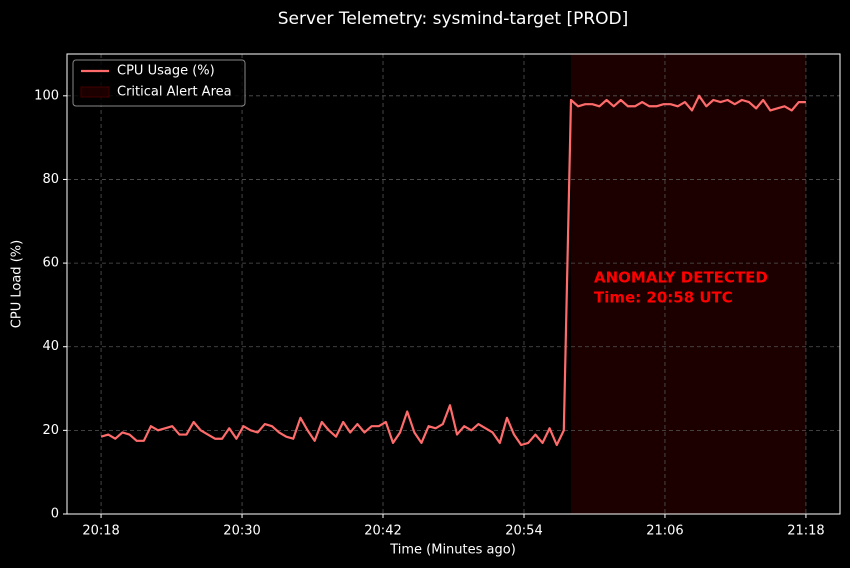 The image size is (850, 568). I want to click on legend-label: CPU Usage (%), so click(166, 71).